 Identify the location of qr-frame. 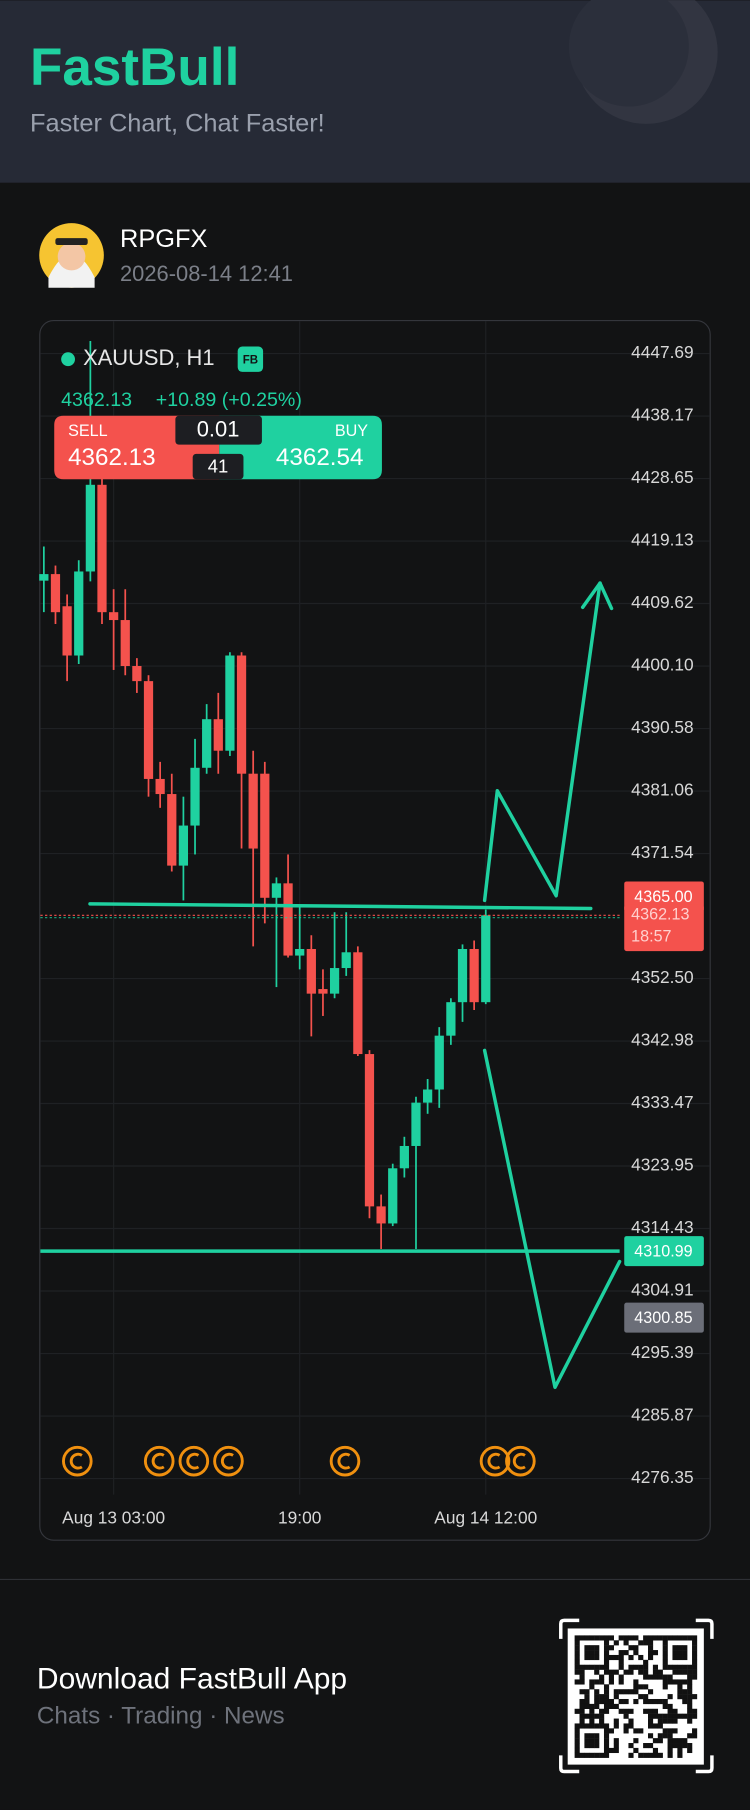
(636, 1696).